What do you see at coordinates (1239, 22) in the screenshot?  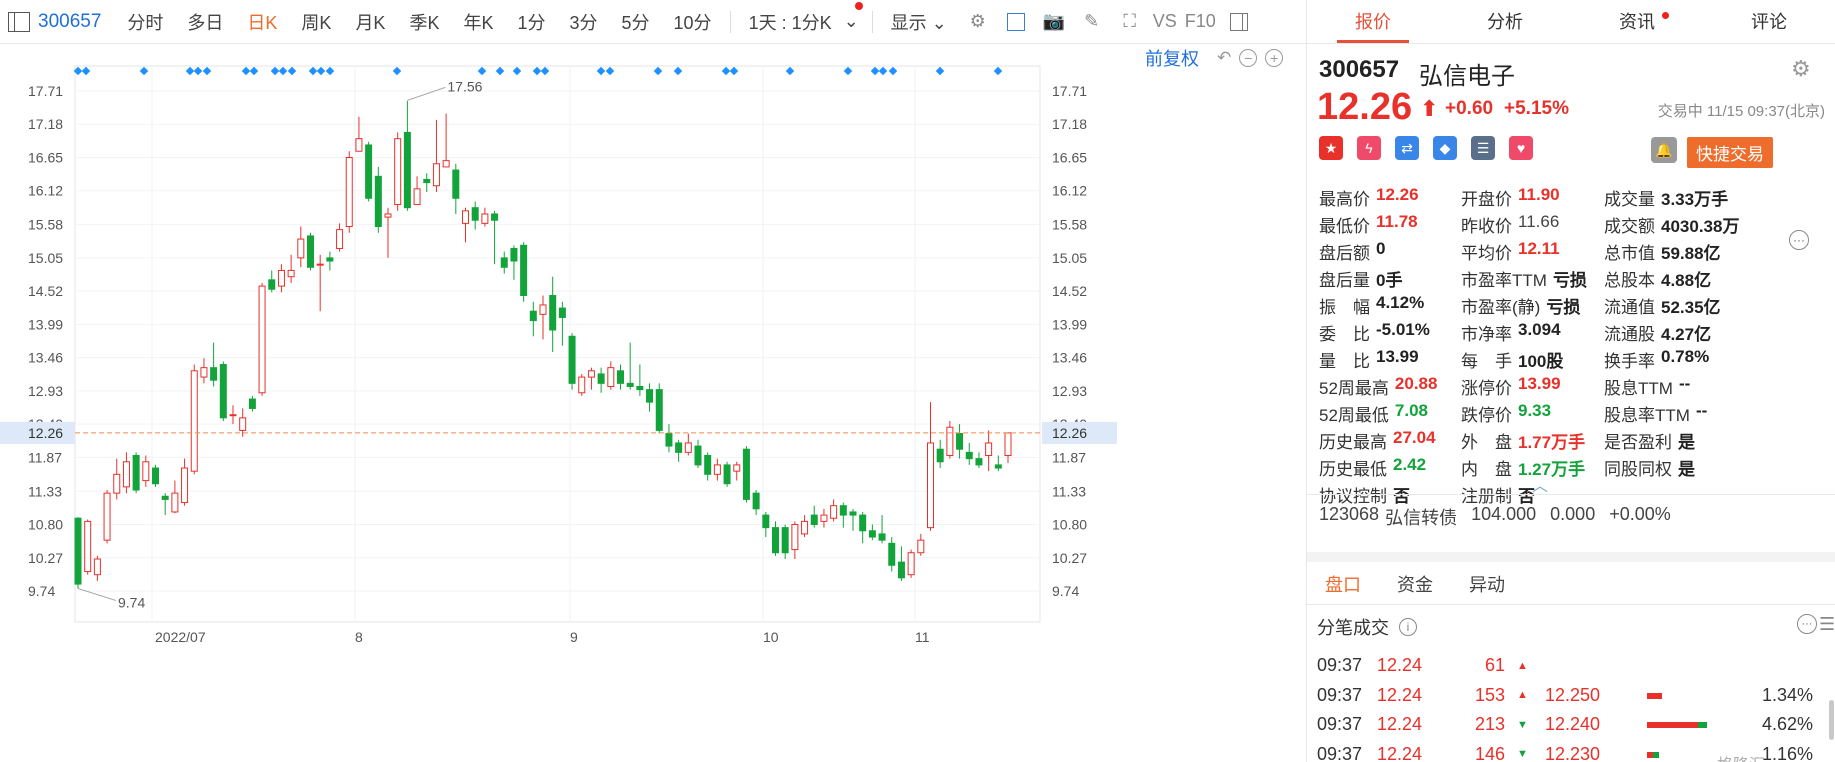 I see `panel-toggle-icon` at bounding box center [1239, 22].